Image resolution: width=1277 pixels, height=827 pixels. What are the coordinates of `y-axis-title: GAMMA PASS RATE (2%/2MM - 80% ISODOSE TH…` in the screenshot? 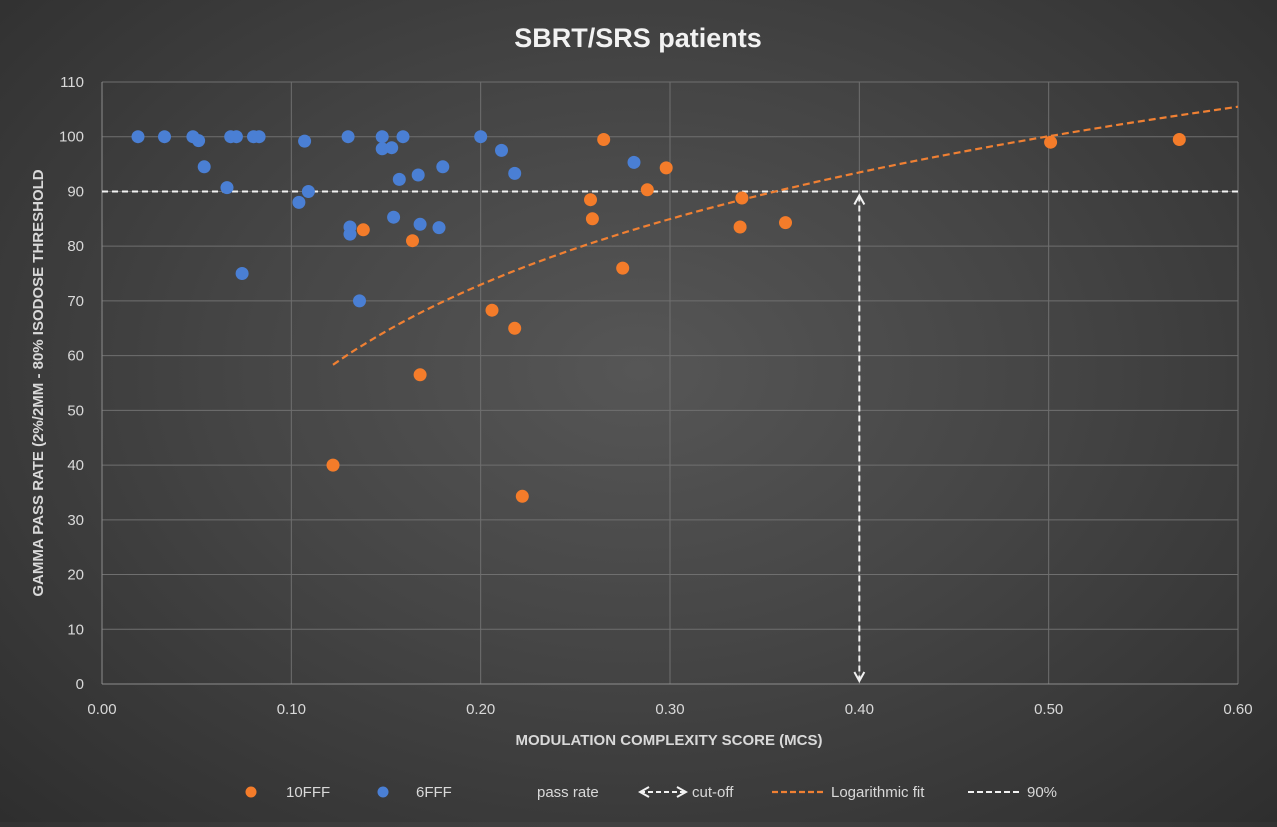 It's located at (38, 382).